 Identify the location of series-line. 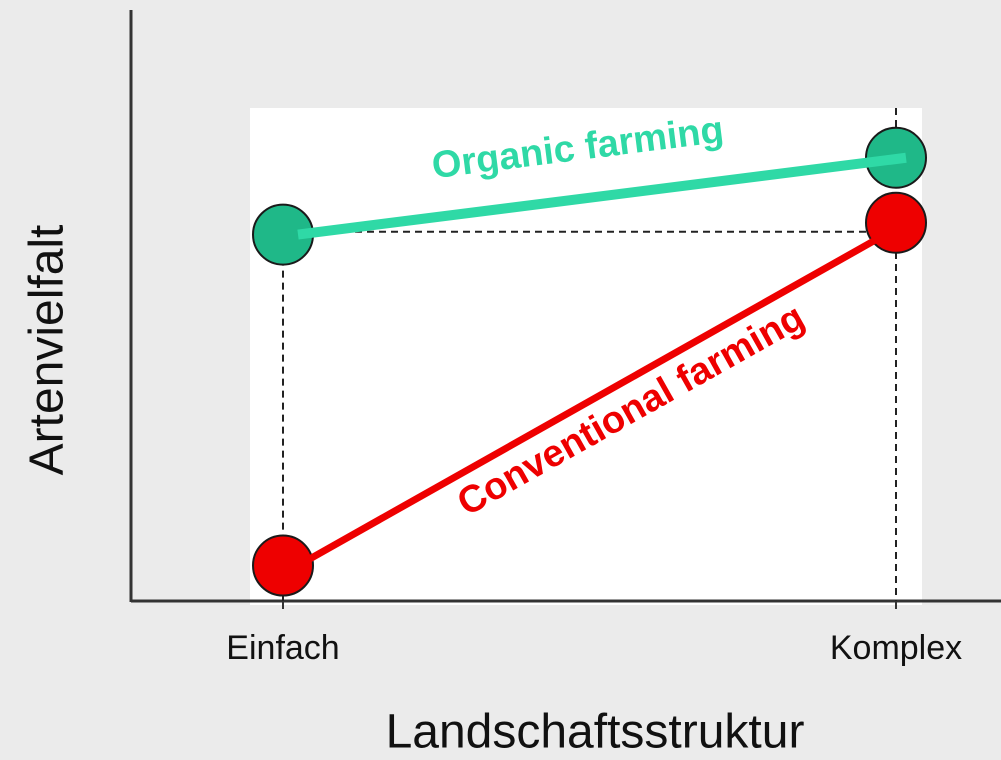
(602, 196).